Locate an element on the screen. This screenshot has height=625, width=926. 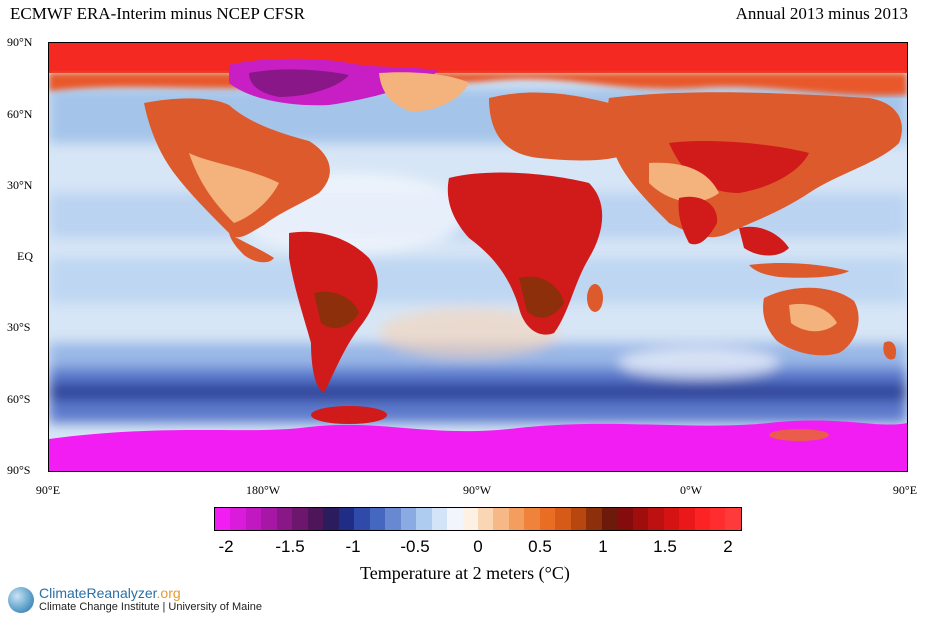
globe-logo-icon is located at coordinates (21, 600).